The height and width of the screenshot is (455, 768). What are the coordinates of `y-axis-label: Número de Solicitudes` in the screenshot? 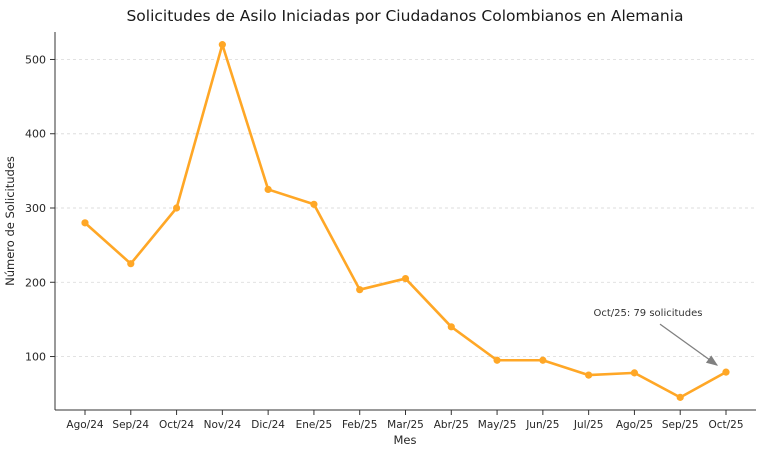 It's located at (10, 221).